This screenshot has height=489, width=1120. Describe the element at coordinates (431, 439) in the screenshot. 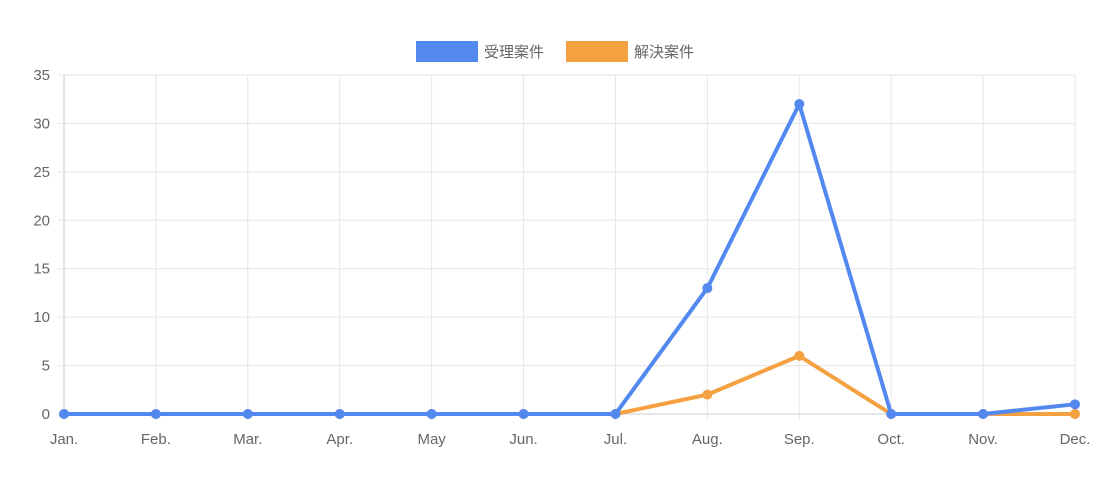

I see `x-tick-label: May` at that location.